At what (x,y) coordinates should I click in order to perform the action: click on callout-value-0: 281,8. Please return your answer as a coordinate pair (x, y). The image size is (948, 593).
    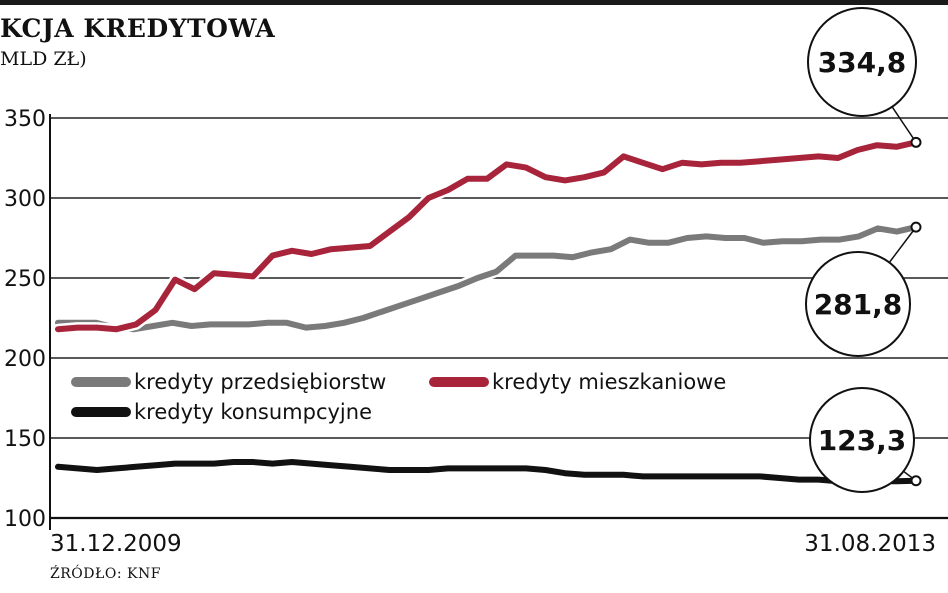
    Looking at the image, I should click on (858, 304).